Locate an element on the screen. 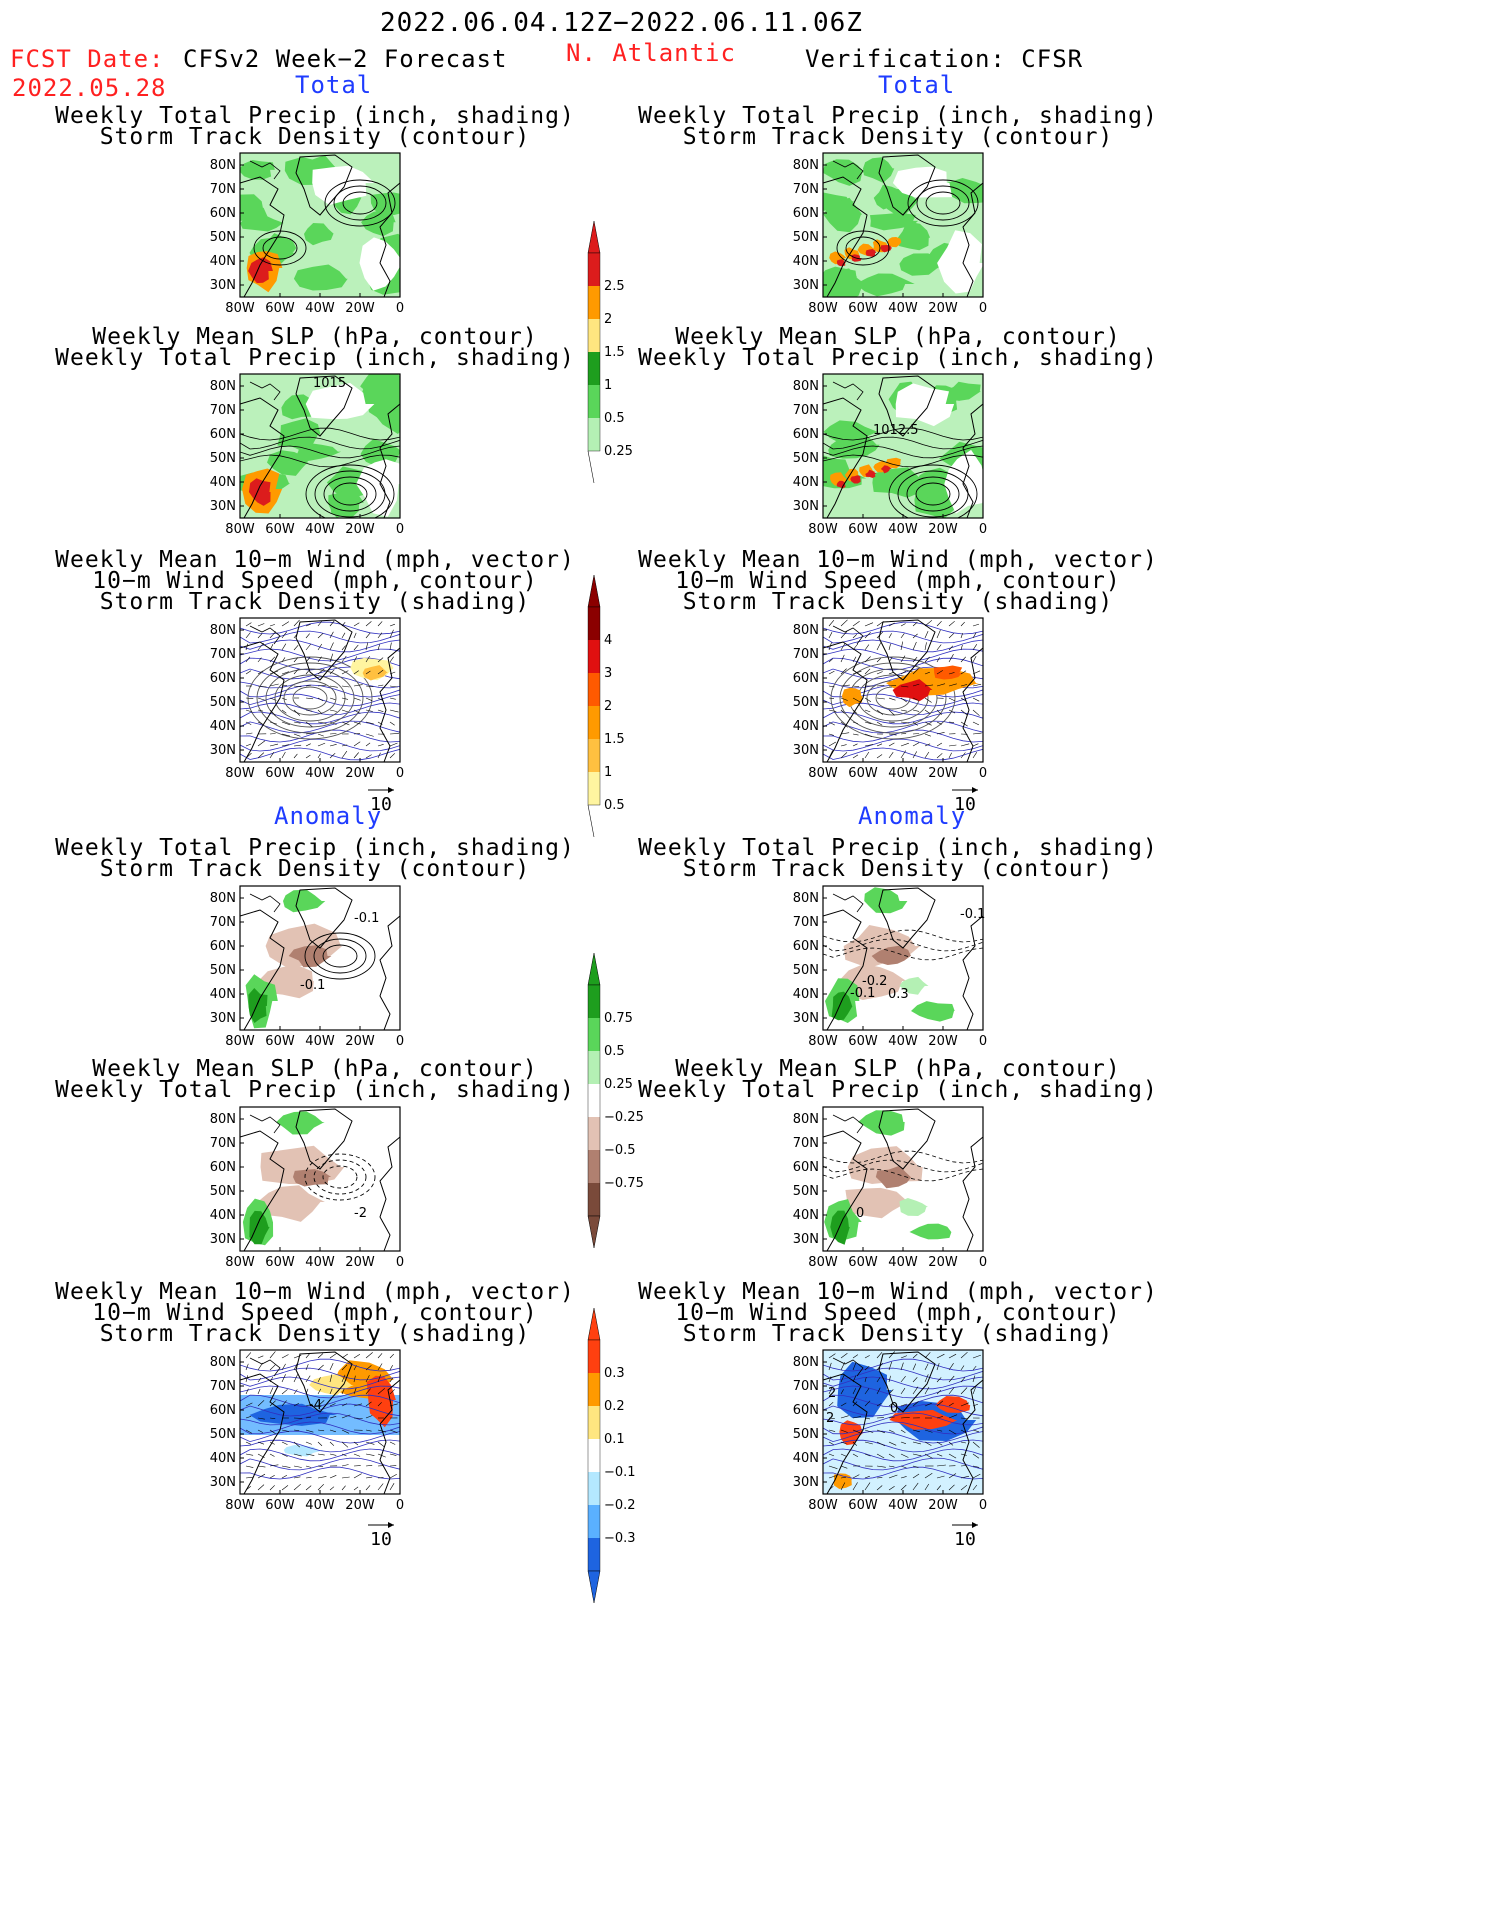 The image size is (1487, 1925). colorbar-label: 4 is located at coordinates (608, 640).